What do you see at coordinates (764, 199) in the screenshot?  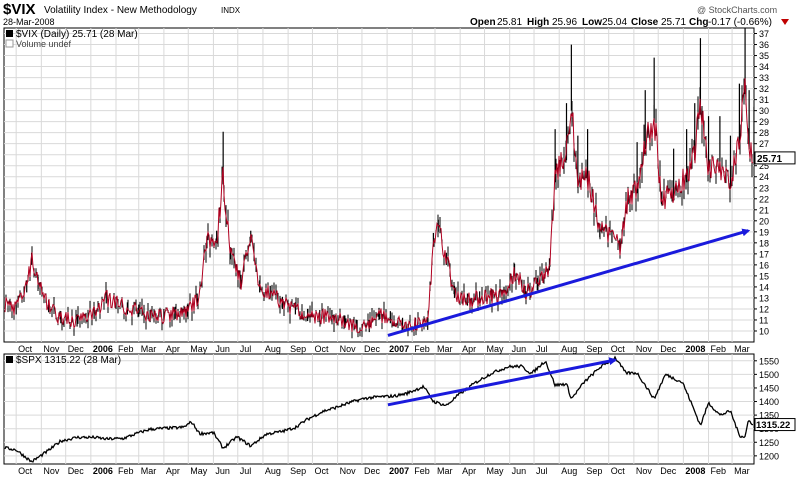 I see `vix-y-tick-label: 22` at bounding box center [764, 199].